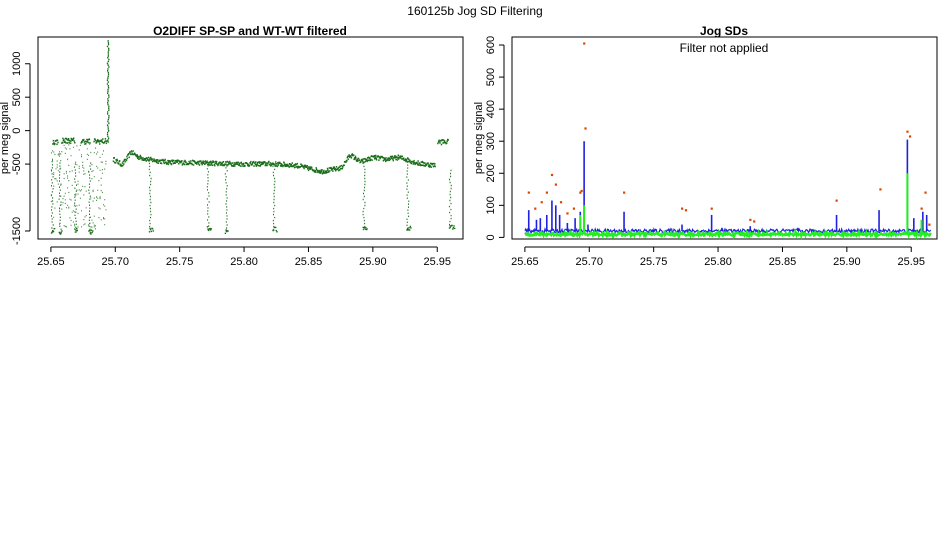 This screenshot has width=950, height=550. Describe the element at coordinates (17, 64) in the screenshot. I see `y-tick-label: 1000` at that location.